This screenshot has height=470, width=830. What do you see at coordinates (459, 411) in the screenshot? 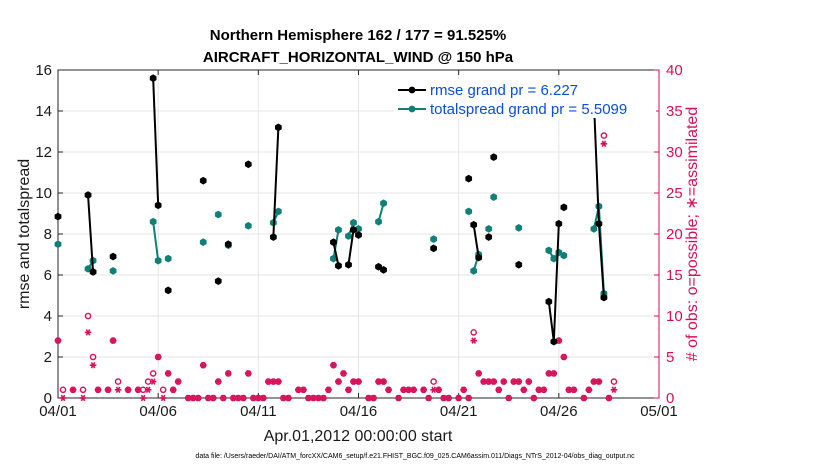
I see `x-tick-label: 04/21` at bounding box center [459, 411].